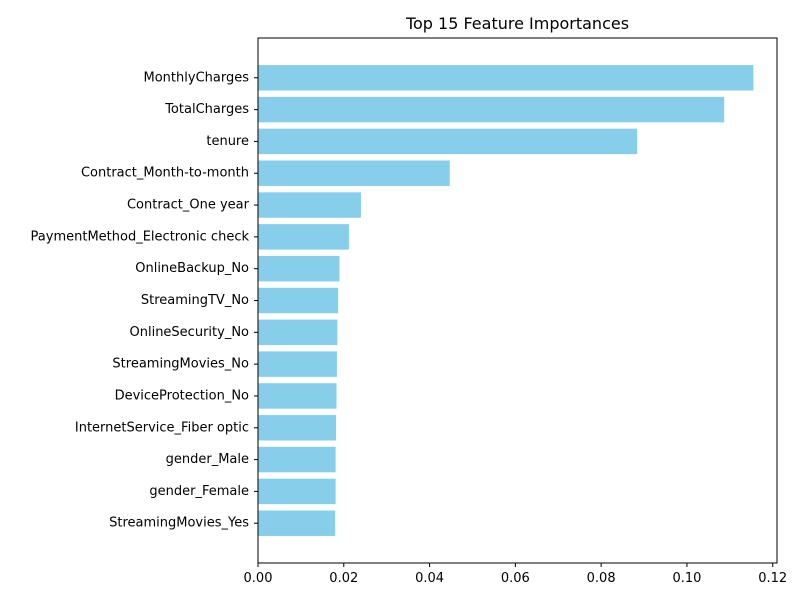 The width and height of the screenshot is (800, 604). What do you see at coordinates (199, 491) in the screenshot?
I see `y-tick-label: gender_Female` at bounding box center [199, 491].